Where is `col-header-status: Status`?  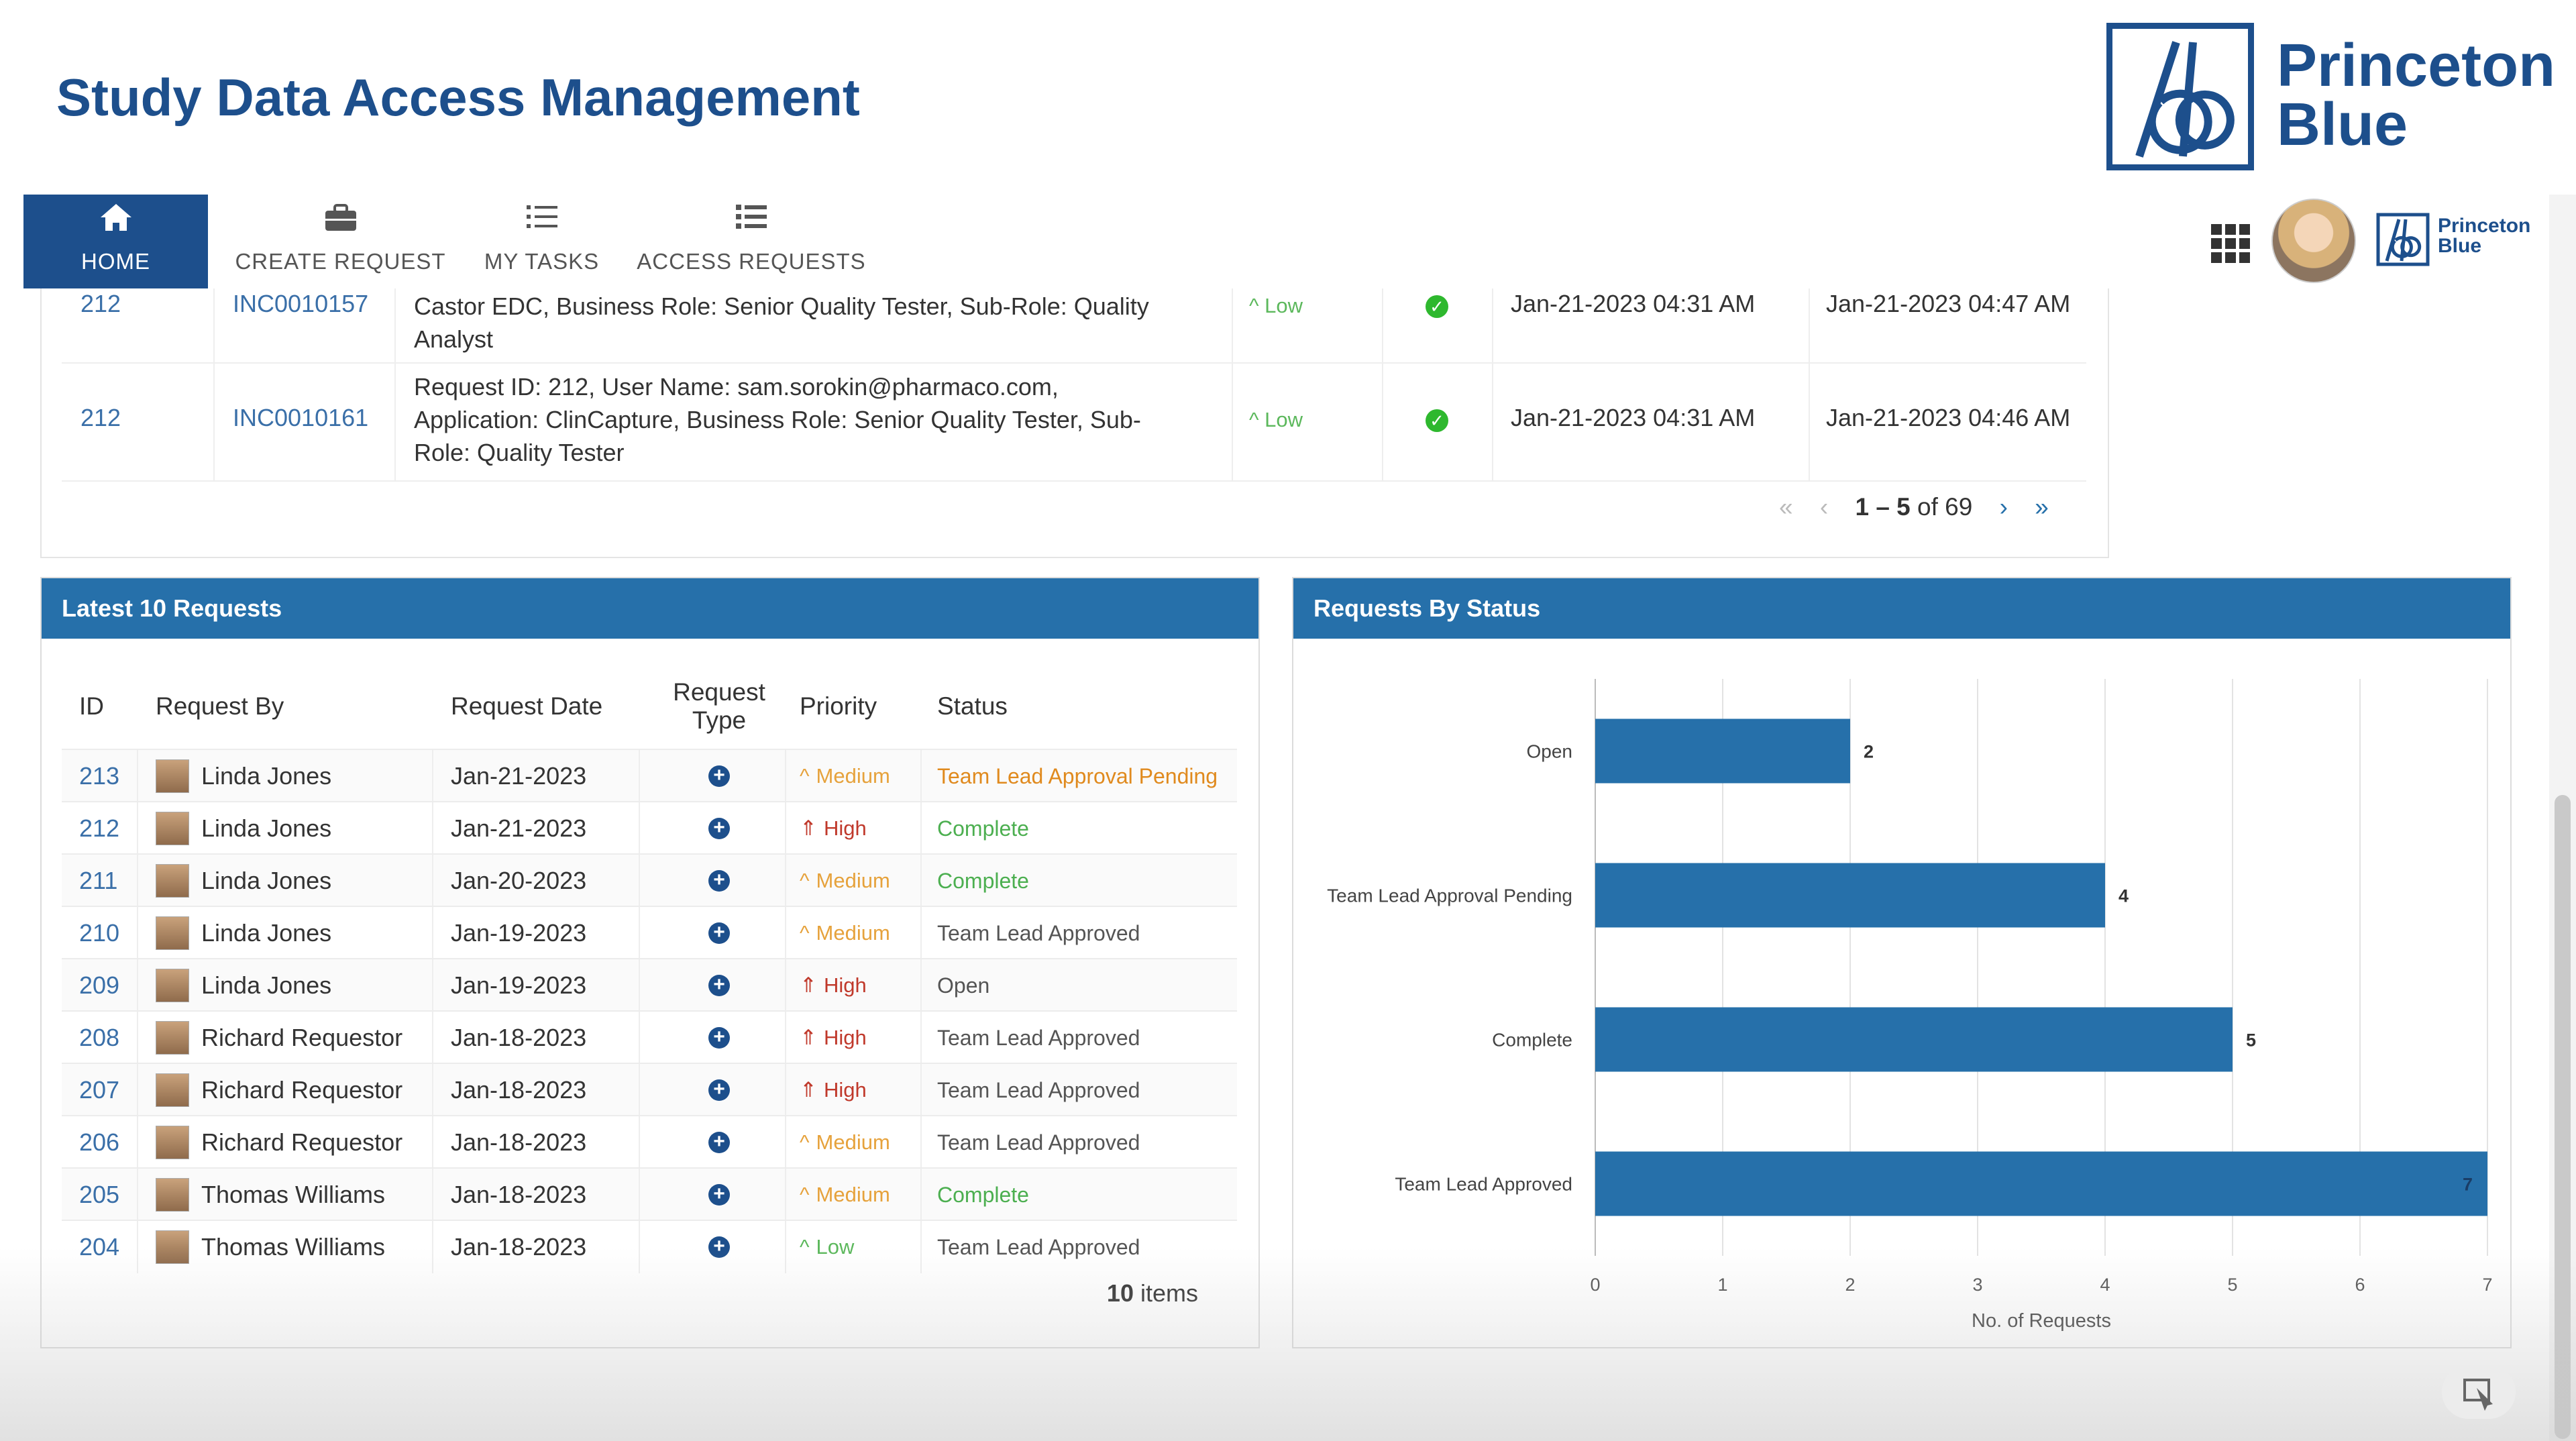
col-header-status: Status is located at coordinates (972, 706).